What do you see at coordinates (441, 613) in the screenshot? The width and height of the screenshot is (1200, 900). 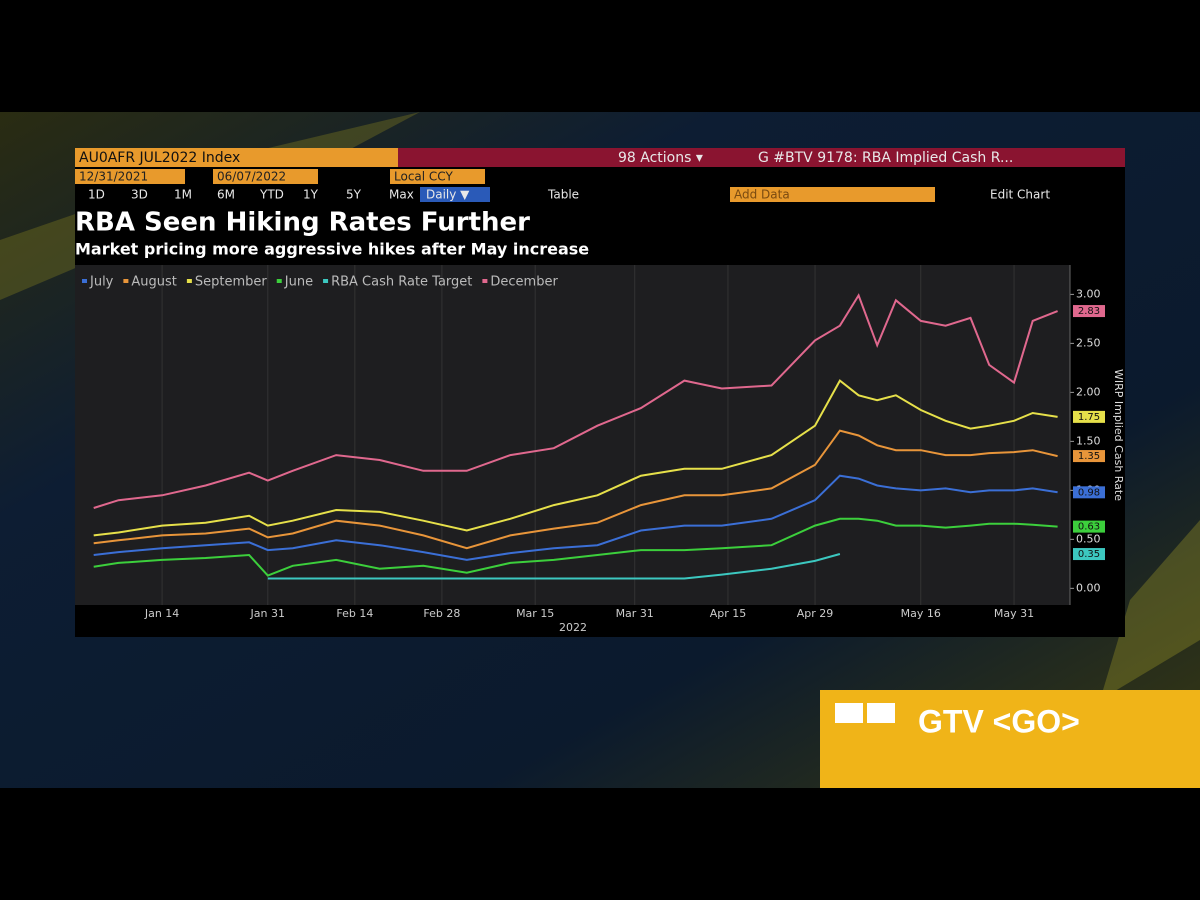 I see `x-tick-label: Feb 28` at bounding box center [441, 613].